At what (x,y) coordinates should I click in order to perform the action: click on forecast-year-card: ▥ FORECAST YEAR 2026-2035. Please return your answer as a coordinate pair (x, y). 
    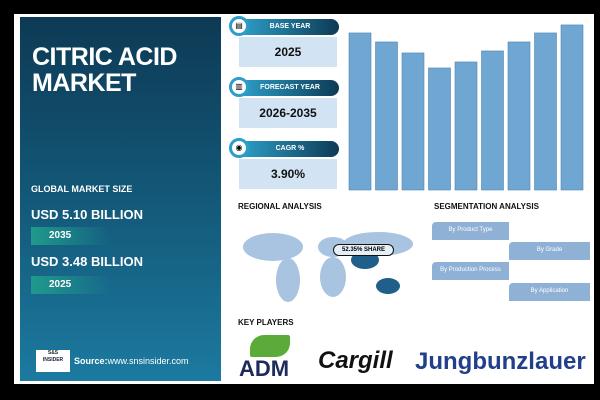
    Looking at the image, I should click on (284, 102).